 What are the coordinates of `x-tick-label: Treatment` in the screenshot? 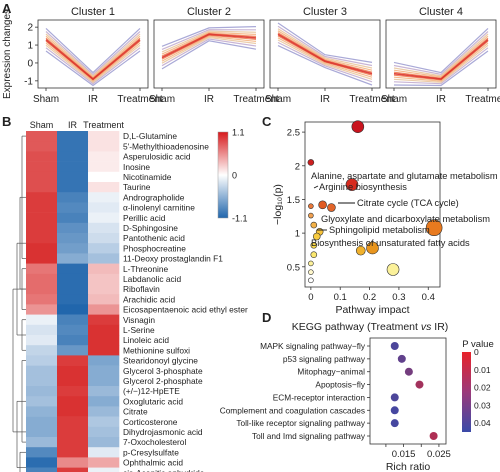 It's located at (482, 99).